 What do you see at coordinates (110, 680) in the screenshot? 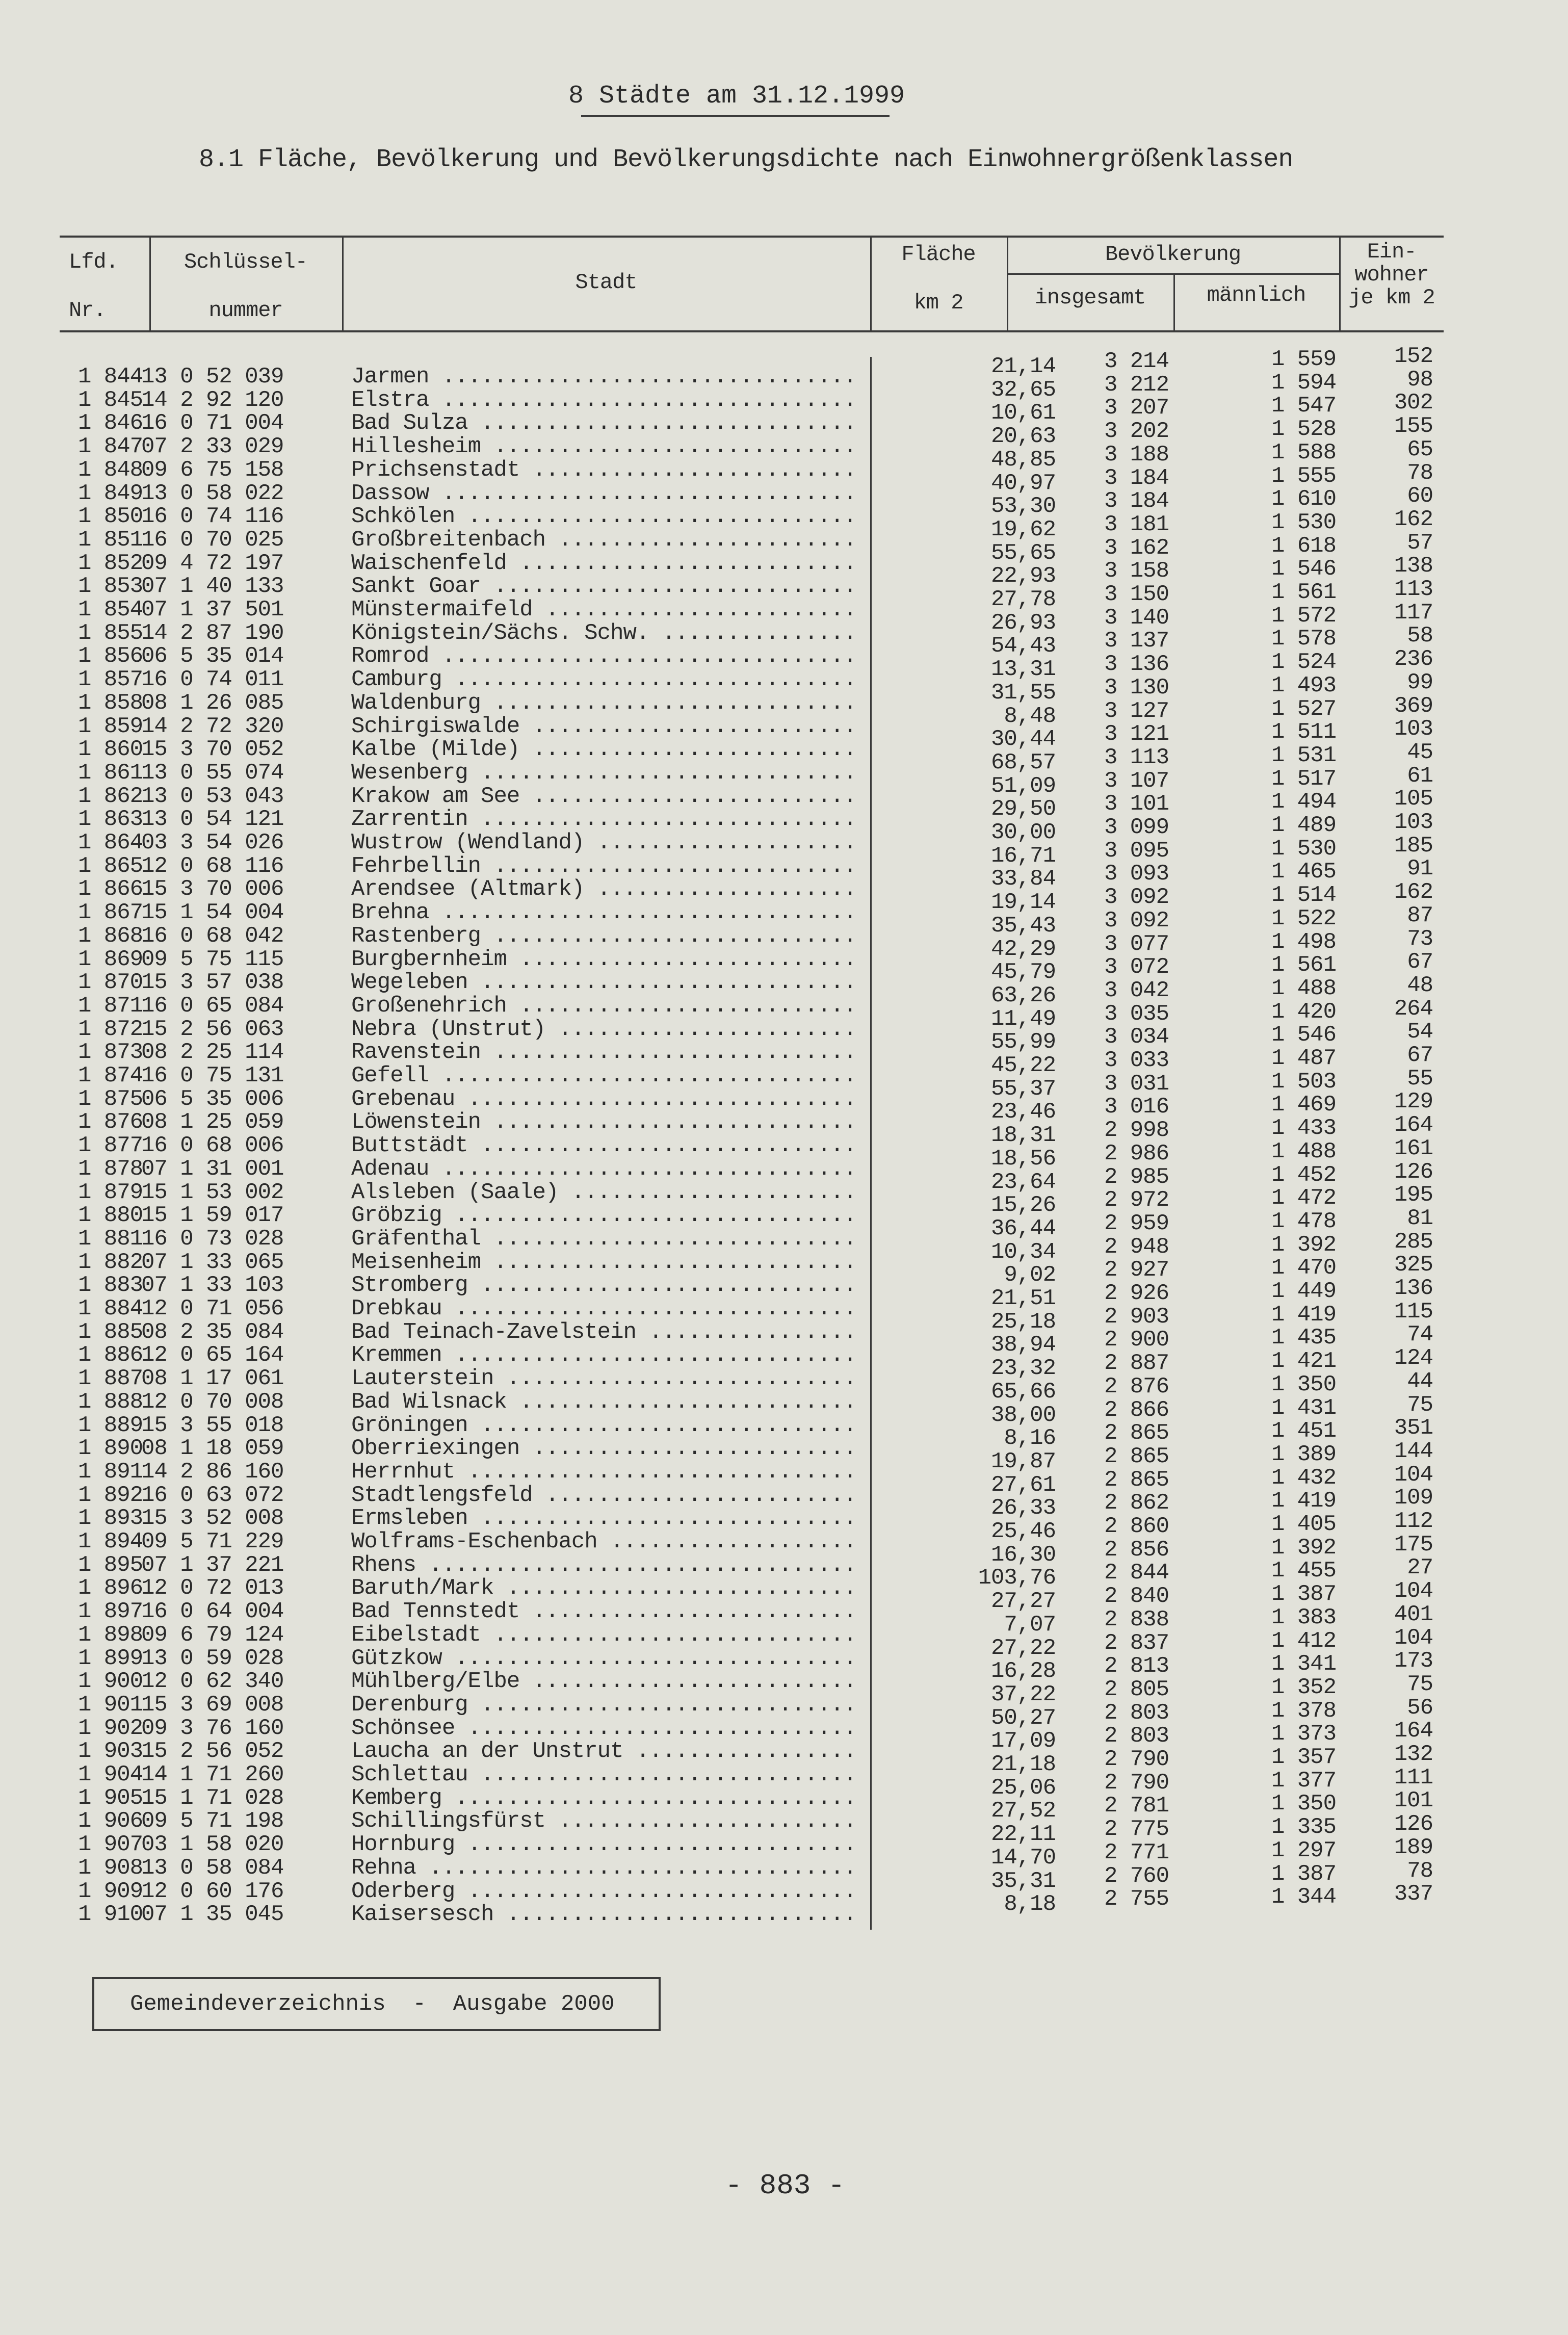
I see `lfd-nr: 1 857` at bounding box center [110, 680].